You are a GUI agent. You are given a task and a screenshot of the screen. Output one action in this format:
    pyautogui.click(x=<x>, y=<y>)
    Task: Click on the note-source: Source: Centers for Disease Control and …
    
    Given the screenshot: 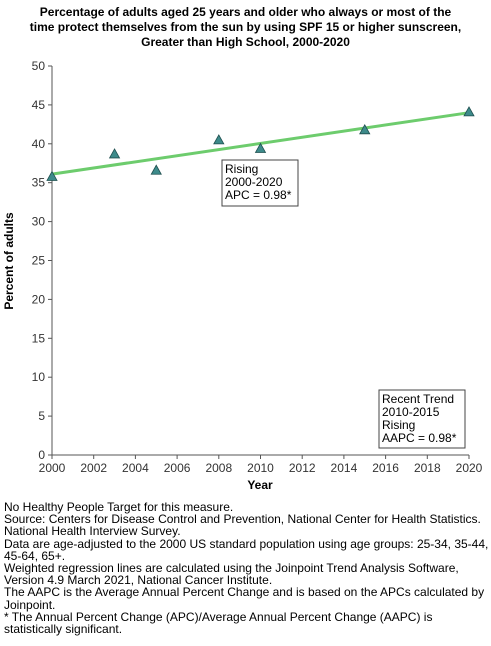 What is the action you would take?
    pyautogui.click(x=242, y=525)
    